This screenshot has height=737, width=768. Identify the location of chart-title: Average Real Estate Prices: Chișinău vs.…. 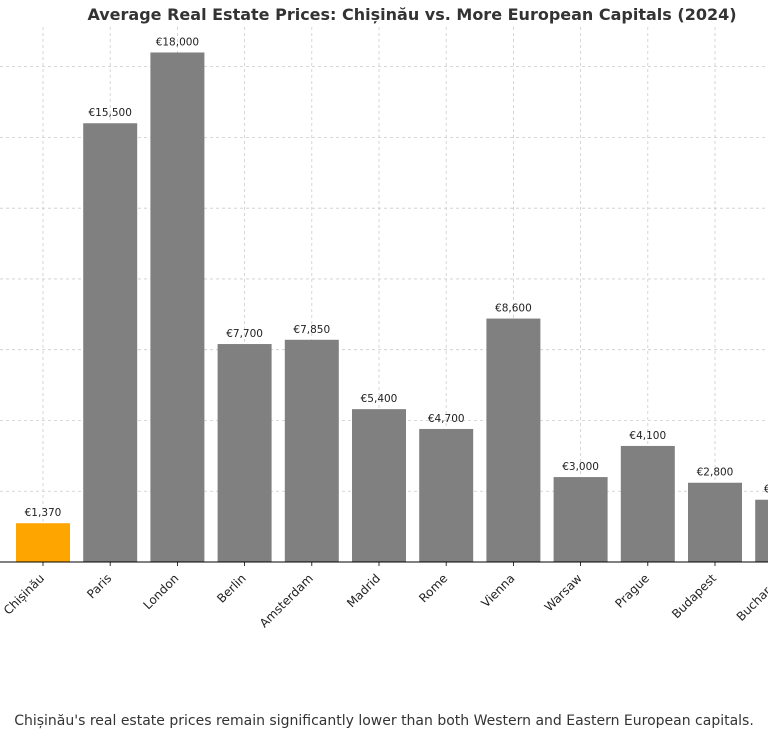
(411, 14).